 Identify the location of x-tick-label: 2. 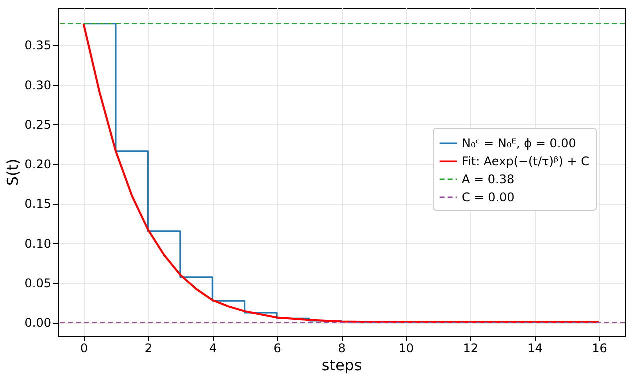
(148, 349).